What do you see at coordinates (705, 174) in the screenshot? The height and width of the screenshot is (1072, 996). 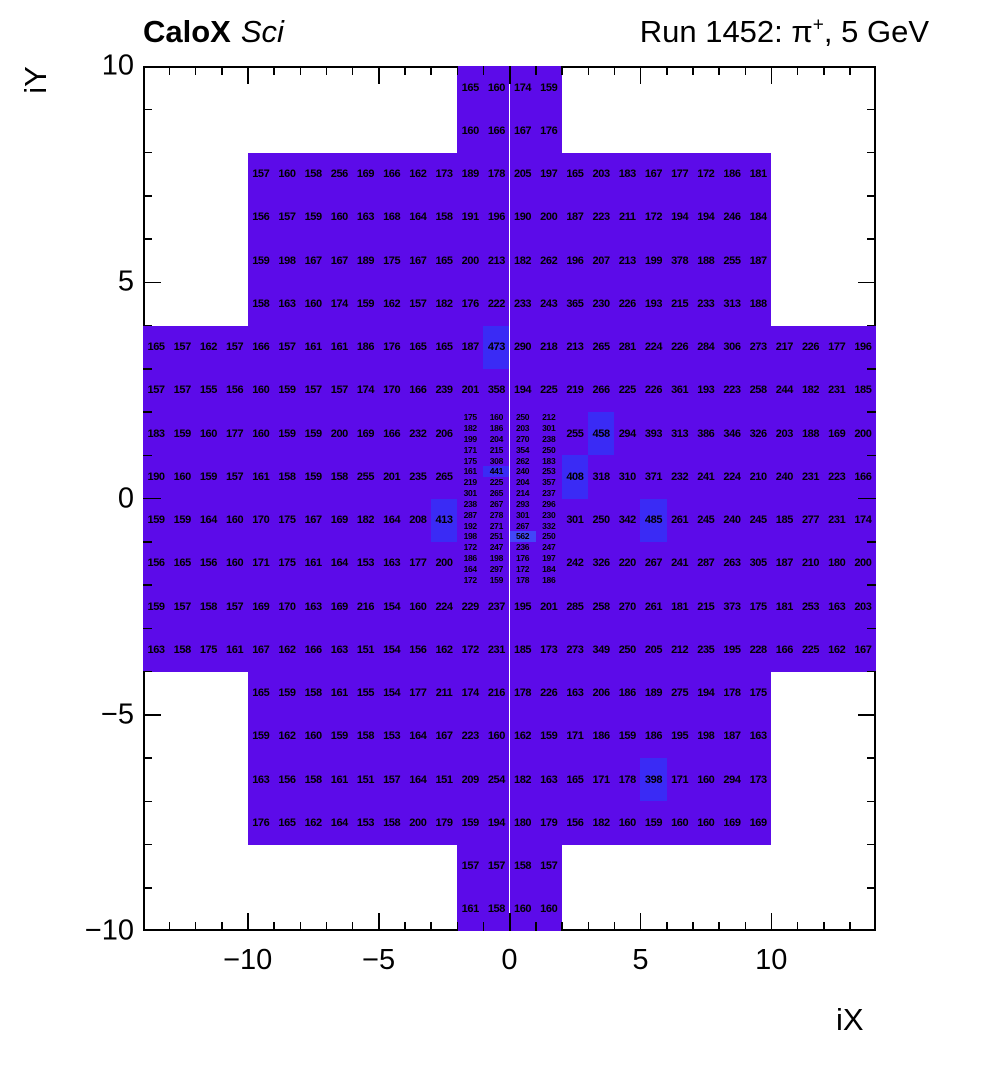 I see `cell: 172` at bounding box center [705, 174].